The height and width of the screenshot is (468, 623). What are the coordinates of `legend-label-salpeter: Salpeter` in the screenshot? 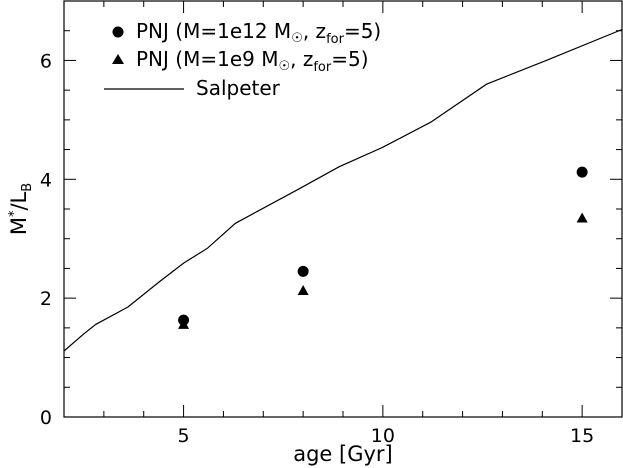 It's located at (238, 88).